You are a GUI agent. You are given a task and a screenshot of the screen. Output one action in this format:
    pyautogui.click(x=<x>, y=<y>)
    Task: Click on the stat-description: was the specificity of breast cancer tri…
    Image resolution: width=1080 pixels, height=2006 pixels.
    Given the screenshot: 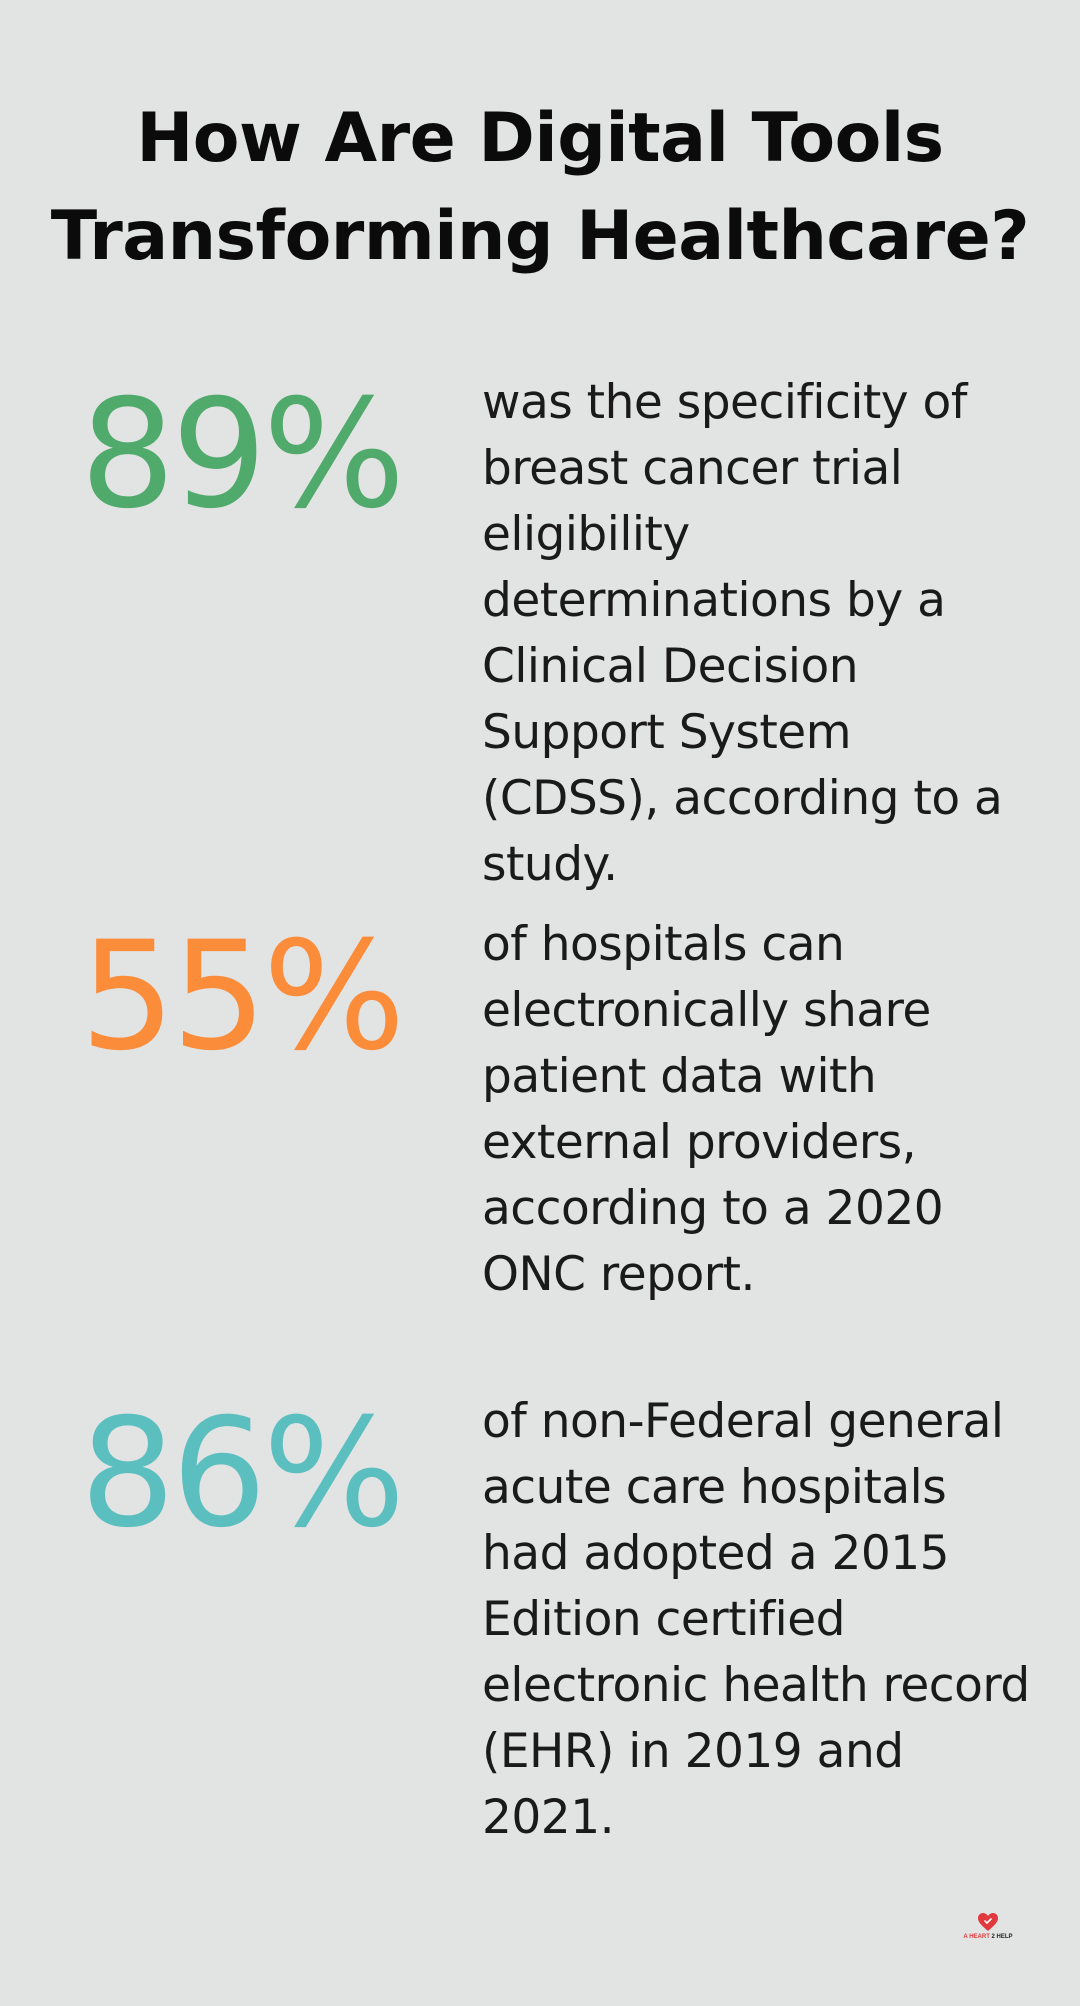 What is the action you would take?
    pyautogui.click(x=742, y=633)
    